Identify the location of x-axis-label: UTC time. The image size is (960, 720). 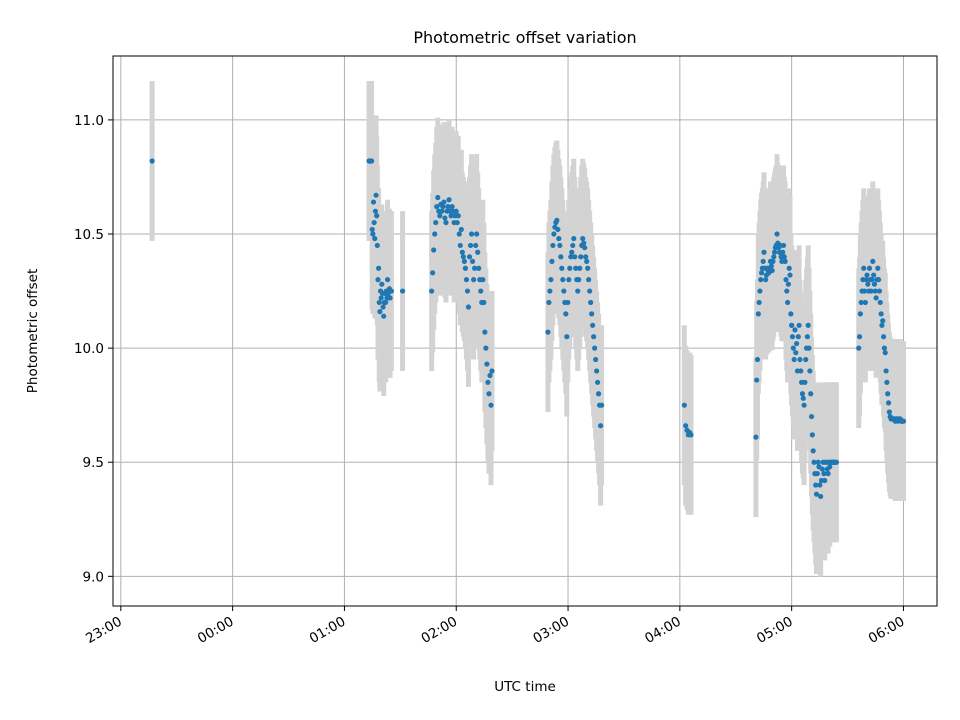
(525, 687).